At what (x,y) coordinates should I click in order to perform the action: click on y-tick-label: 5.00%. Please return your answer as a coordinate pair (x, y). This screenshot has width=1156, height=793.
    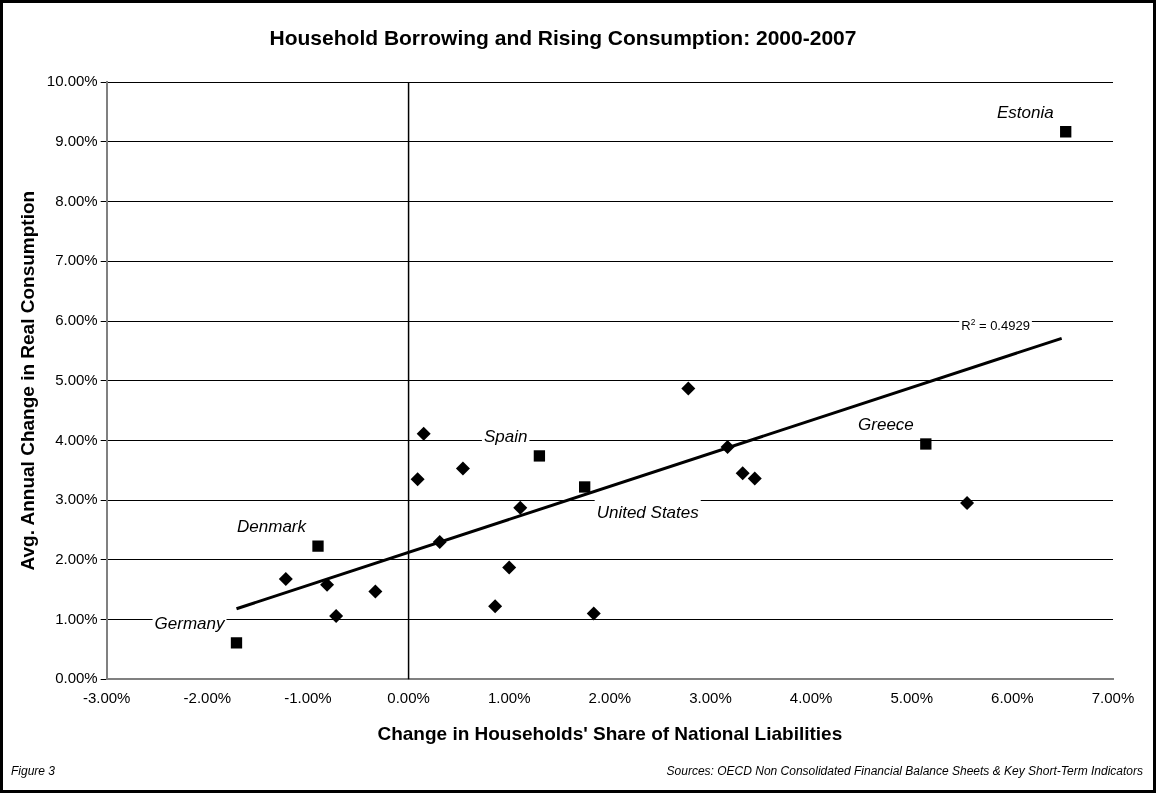
    Looking at the image, I should click on (76, 379).